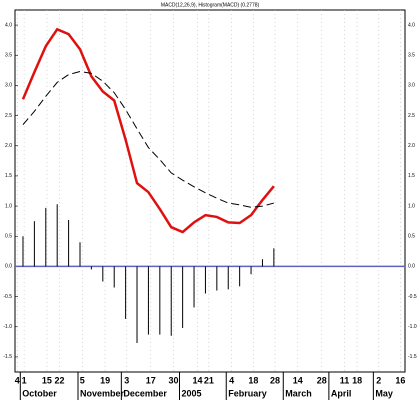  What do you see at coordinates (145, 393) in the screenshot?
I see `month-label: December` at bounding box center [145, 393].